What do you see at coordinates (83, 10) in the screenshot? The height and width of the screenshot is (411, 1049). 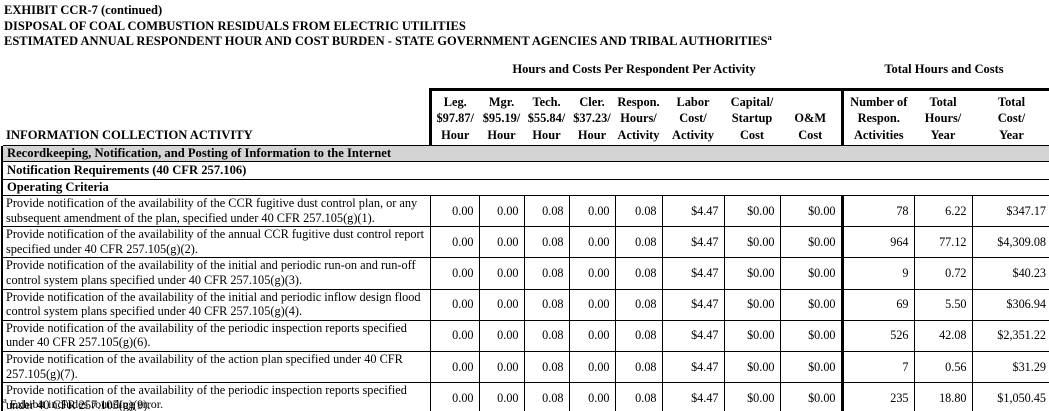 I see `exhibit-title-line-1: EXHIBIT CCR-7 (continued)` at bounding box center [83, 10].